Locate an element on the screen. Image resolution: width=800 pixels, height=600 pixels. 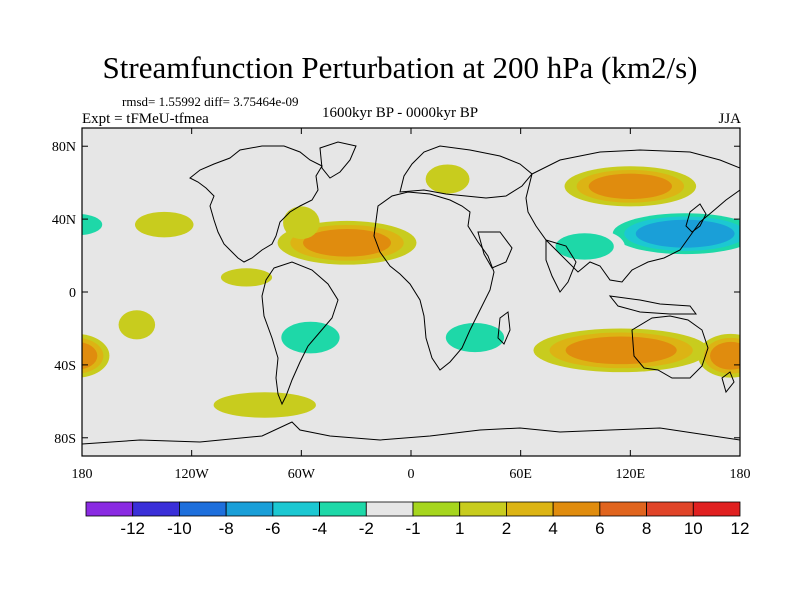
experiment-label: Expt = tFMeU-tfmea is located at coordinates (145, 119).